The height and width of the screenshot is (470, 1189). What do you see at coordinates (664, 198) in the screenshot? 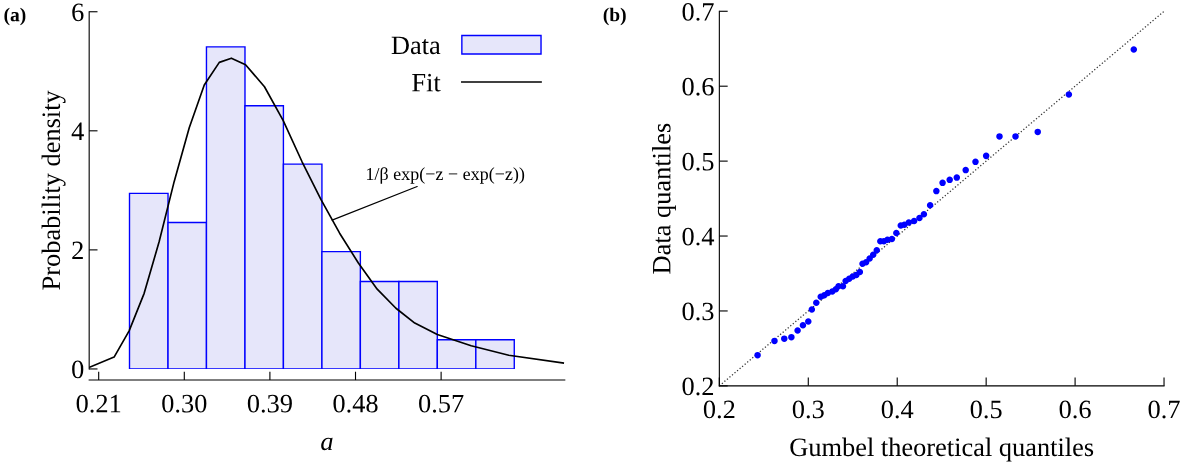
I see `y-axis-title: Data quantiles` at bounding box center [664, 198].